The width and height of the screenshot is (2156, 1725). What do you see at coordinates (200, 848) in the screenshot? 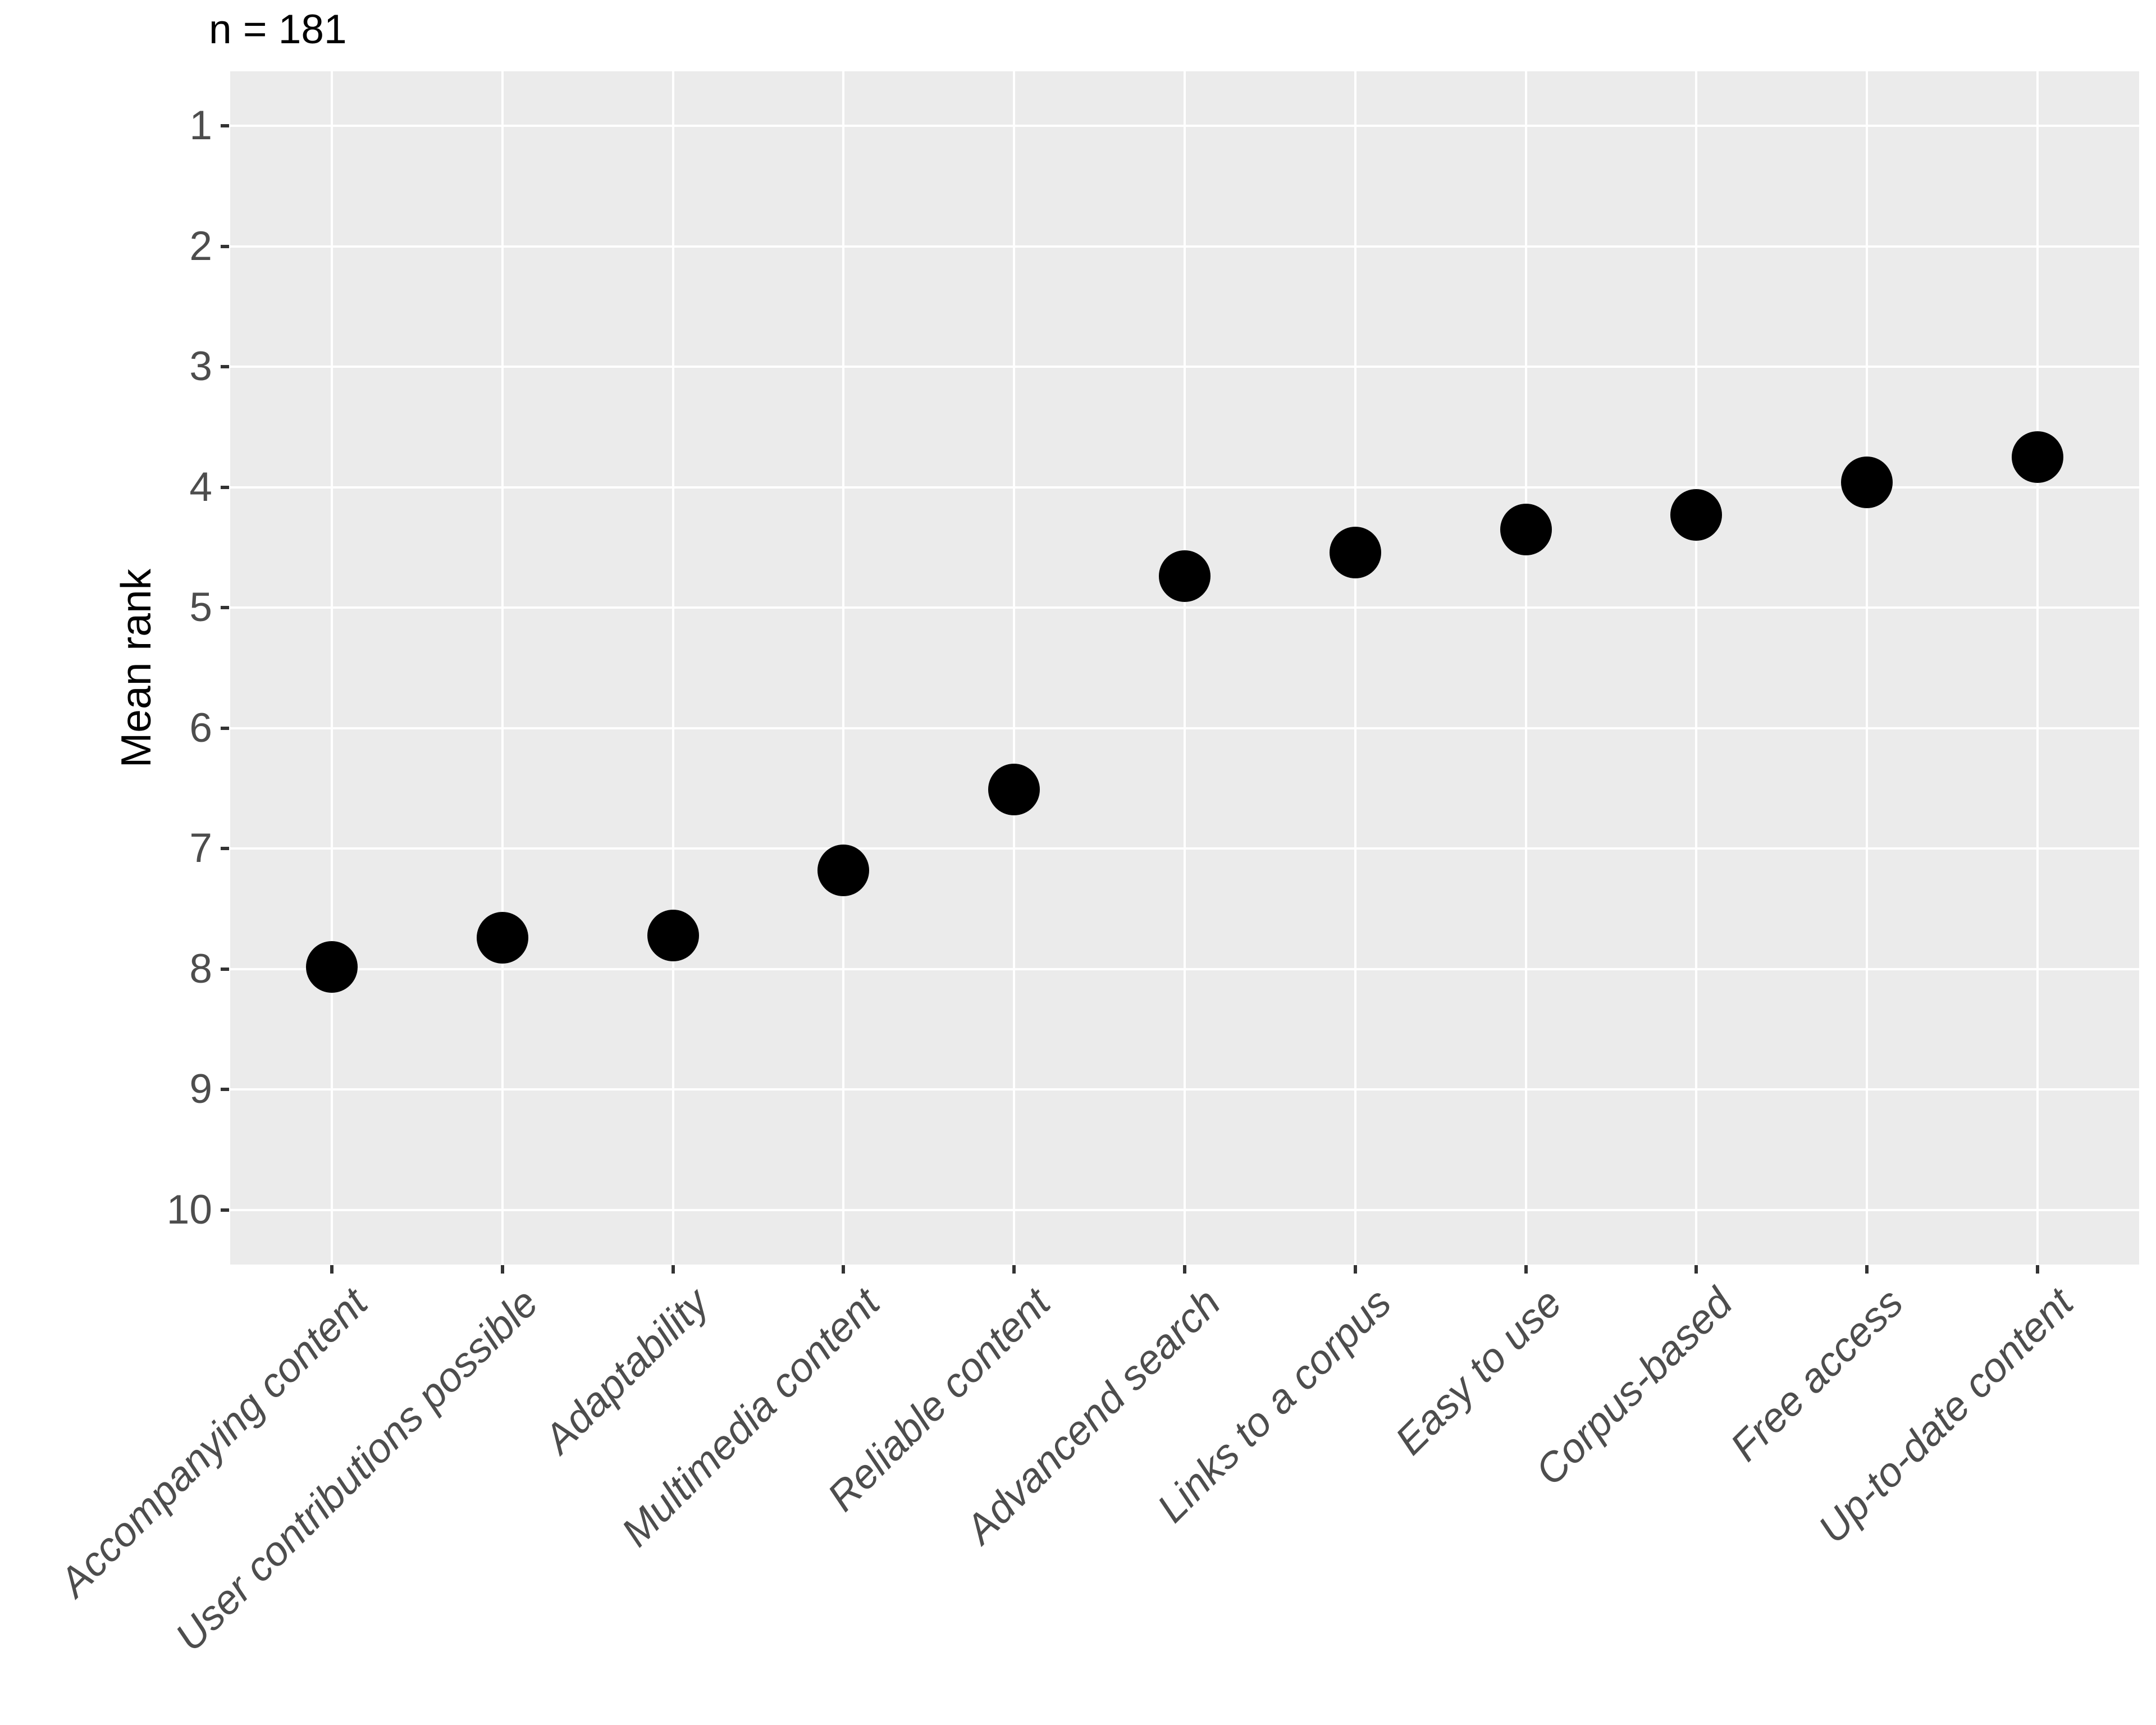
I see `y-axis-tick-label: 7` at bounding box center [200, 848].